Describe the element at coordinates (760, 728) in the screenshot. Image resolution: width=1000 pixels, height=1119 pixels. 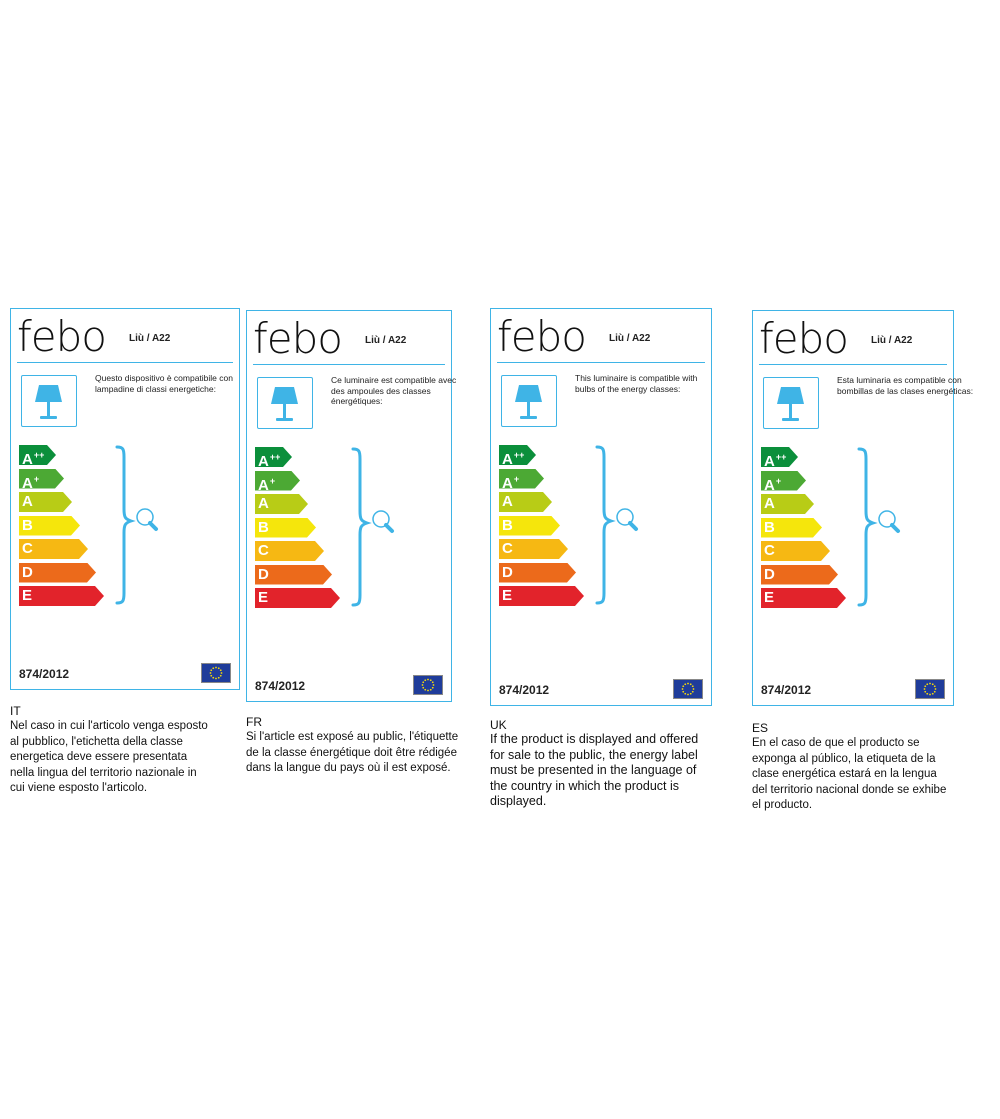
I see `language-code: ES` at that location.